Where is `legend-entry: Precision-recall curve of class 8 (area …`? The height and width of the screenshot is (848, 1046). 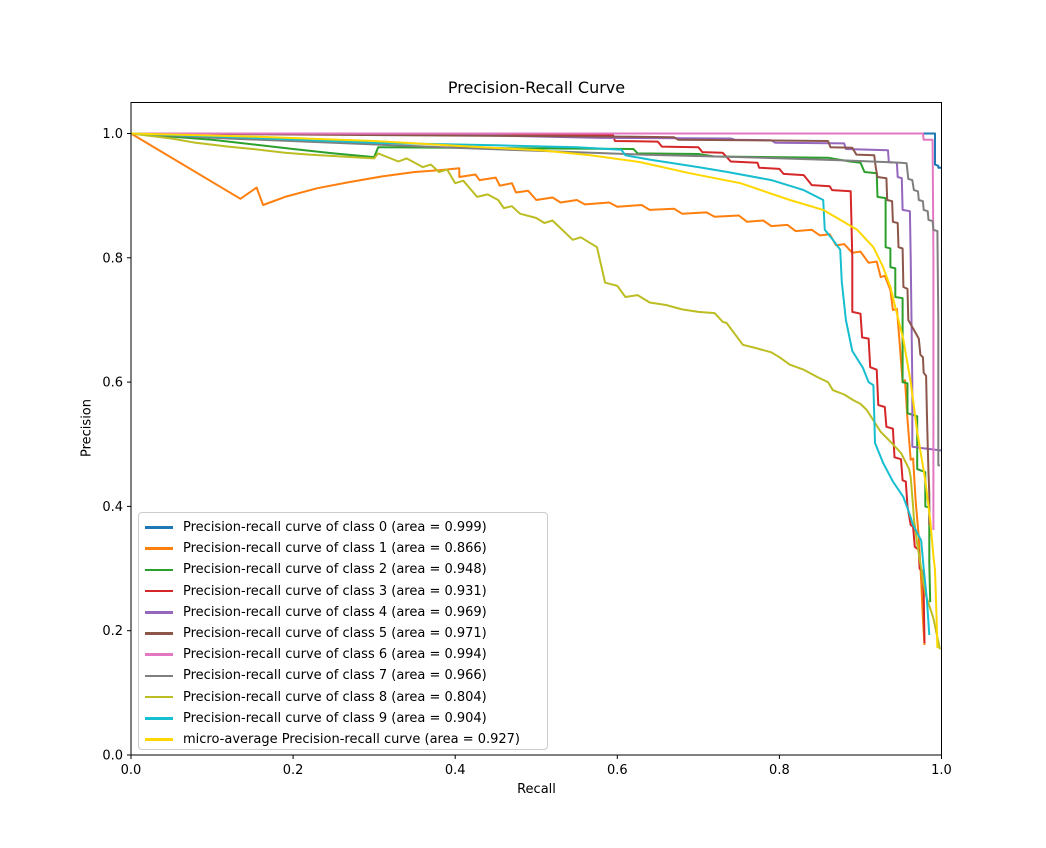
legend-entry: Precision-recall curve of class 8 (area … is located at coordinates (343, 697).